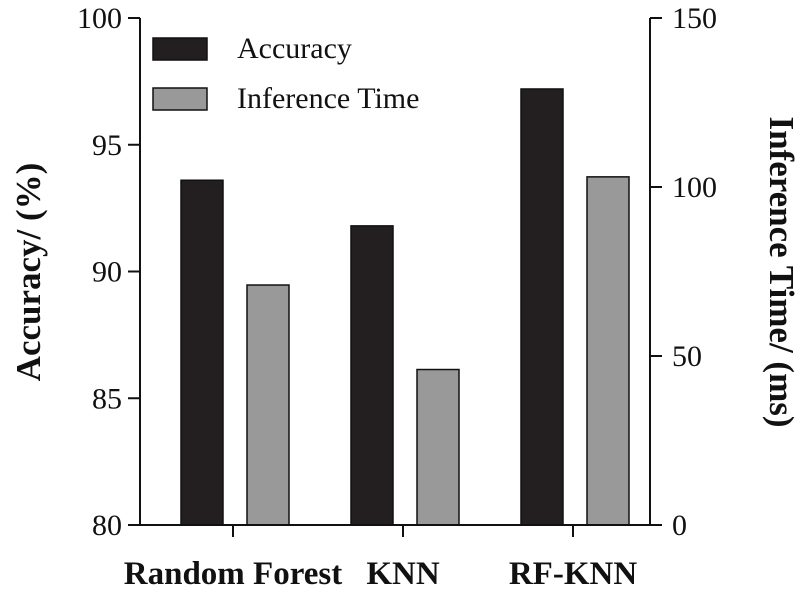 This screenshot has height=594, width=800. What do you see at coordinates (28, 272) in the screenshot?
I see `y-axis-title: Accuracy/ (%)` at bounding box center [28, 272].